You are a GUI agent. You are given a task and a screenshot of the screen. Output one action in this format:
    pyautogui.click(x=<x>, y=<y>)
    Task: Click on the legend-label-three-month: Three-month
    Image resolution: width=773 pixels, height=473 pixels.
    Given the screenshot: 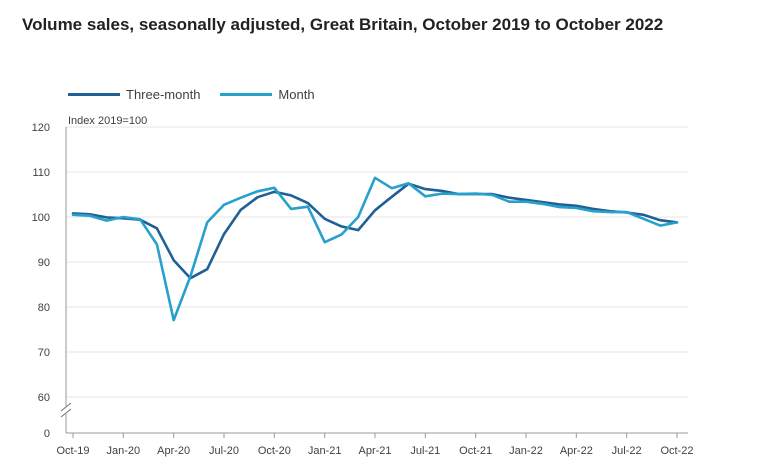 What is the action you would take?
    pyautogui.click(x=163, y=94)
    